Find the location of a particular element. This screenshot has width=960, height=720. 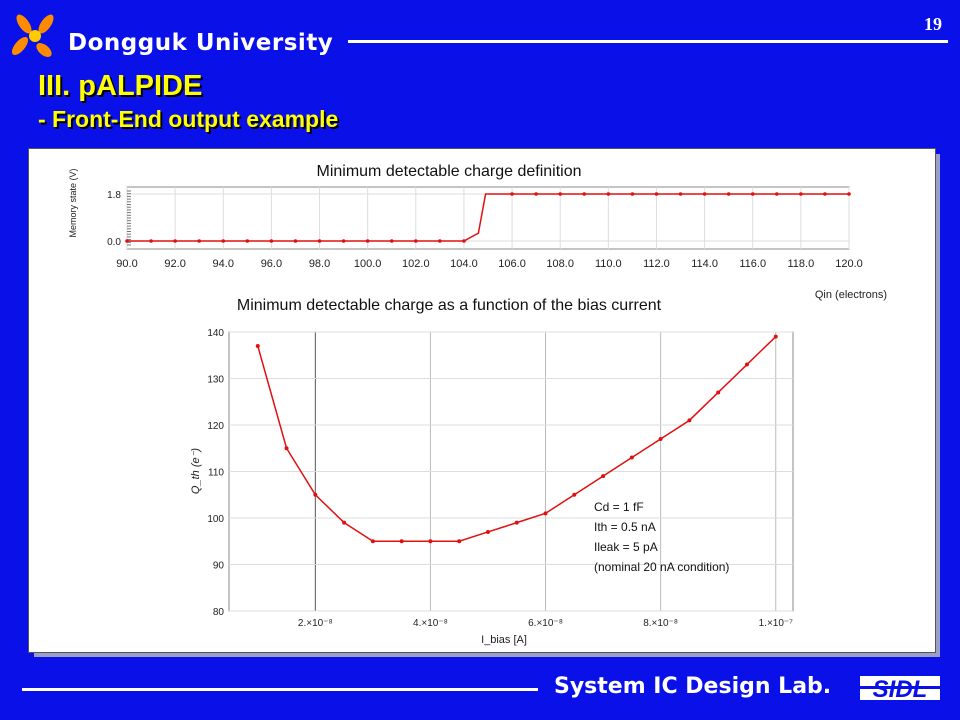

chart1-ytick-label: 0.0 is located at coordinates (114, 242).